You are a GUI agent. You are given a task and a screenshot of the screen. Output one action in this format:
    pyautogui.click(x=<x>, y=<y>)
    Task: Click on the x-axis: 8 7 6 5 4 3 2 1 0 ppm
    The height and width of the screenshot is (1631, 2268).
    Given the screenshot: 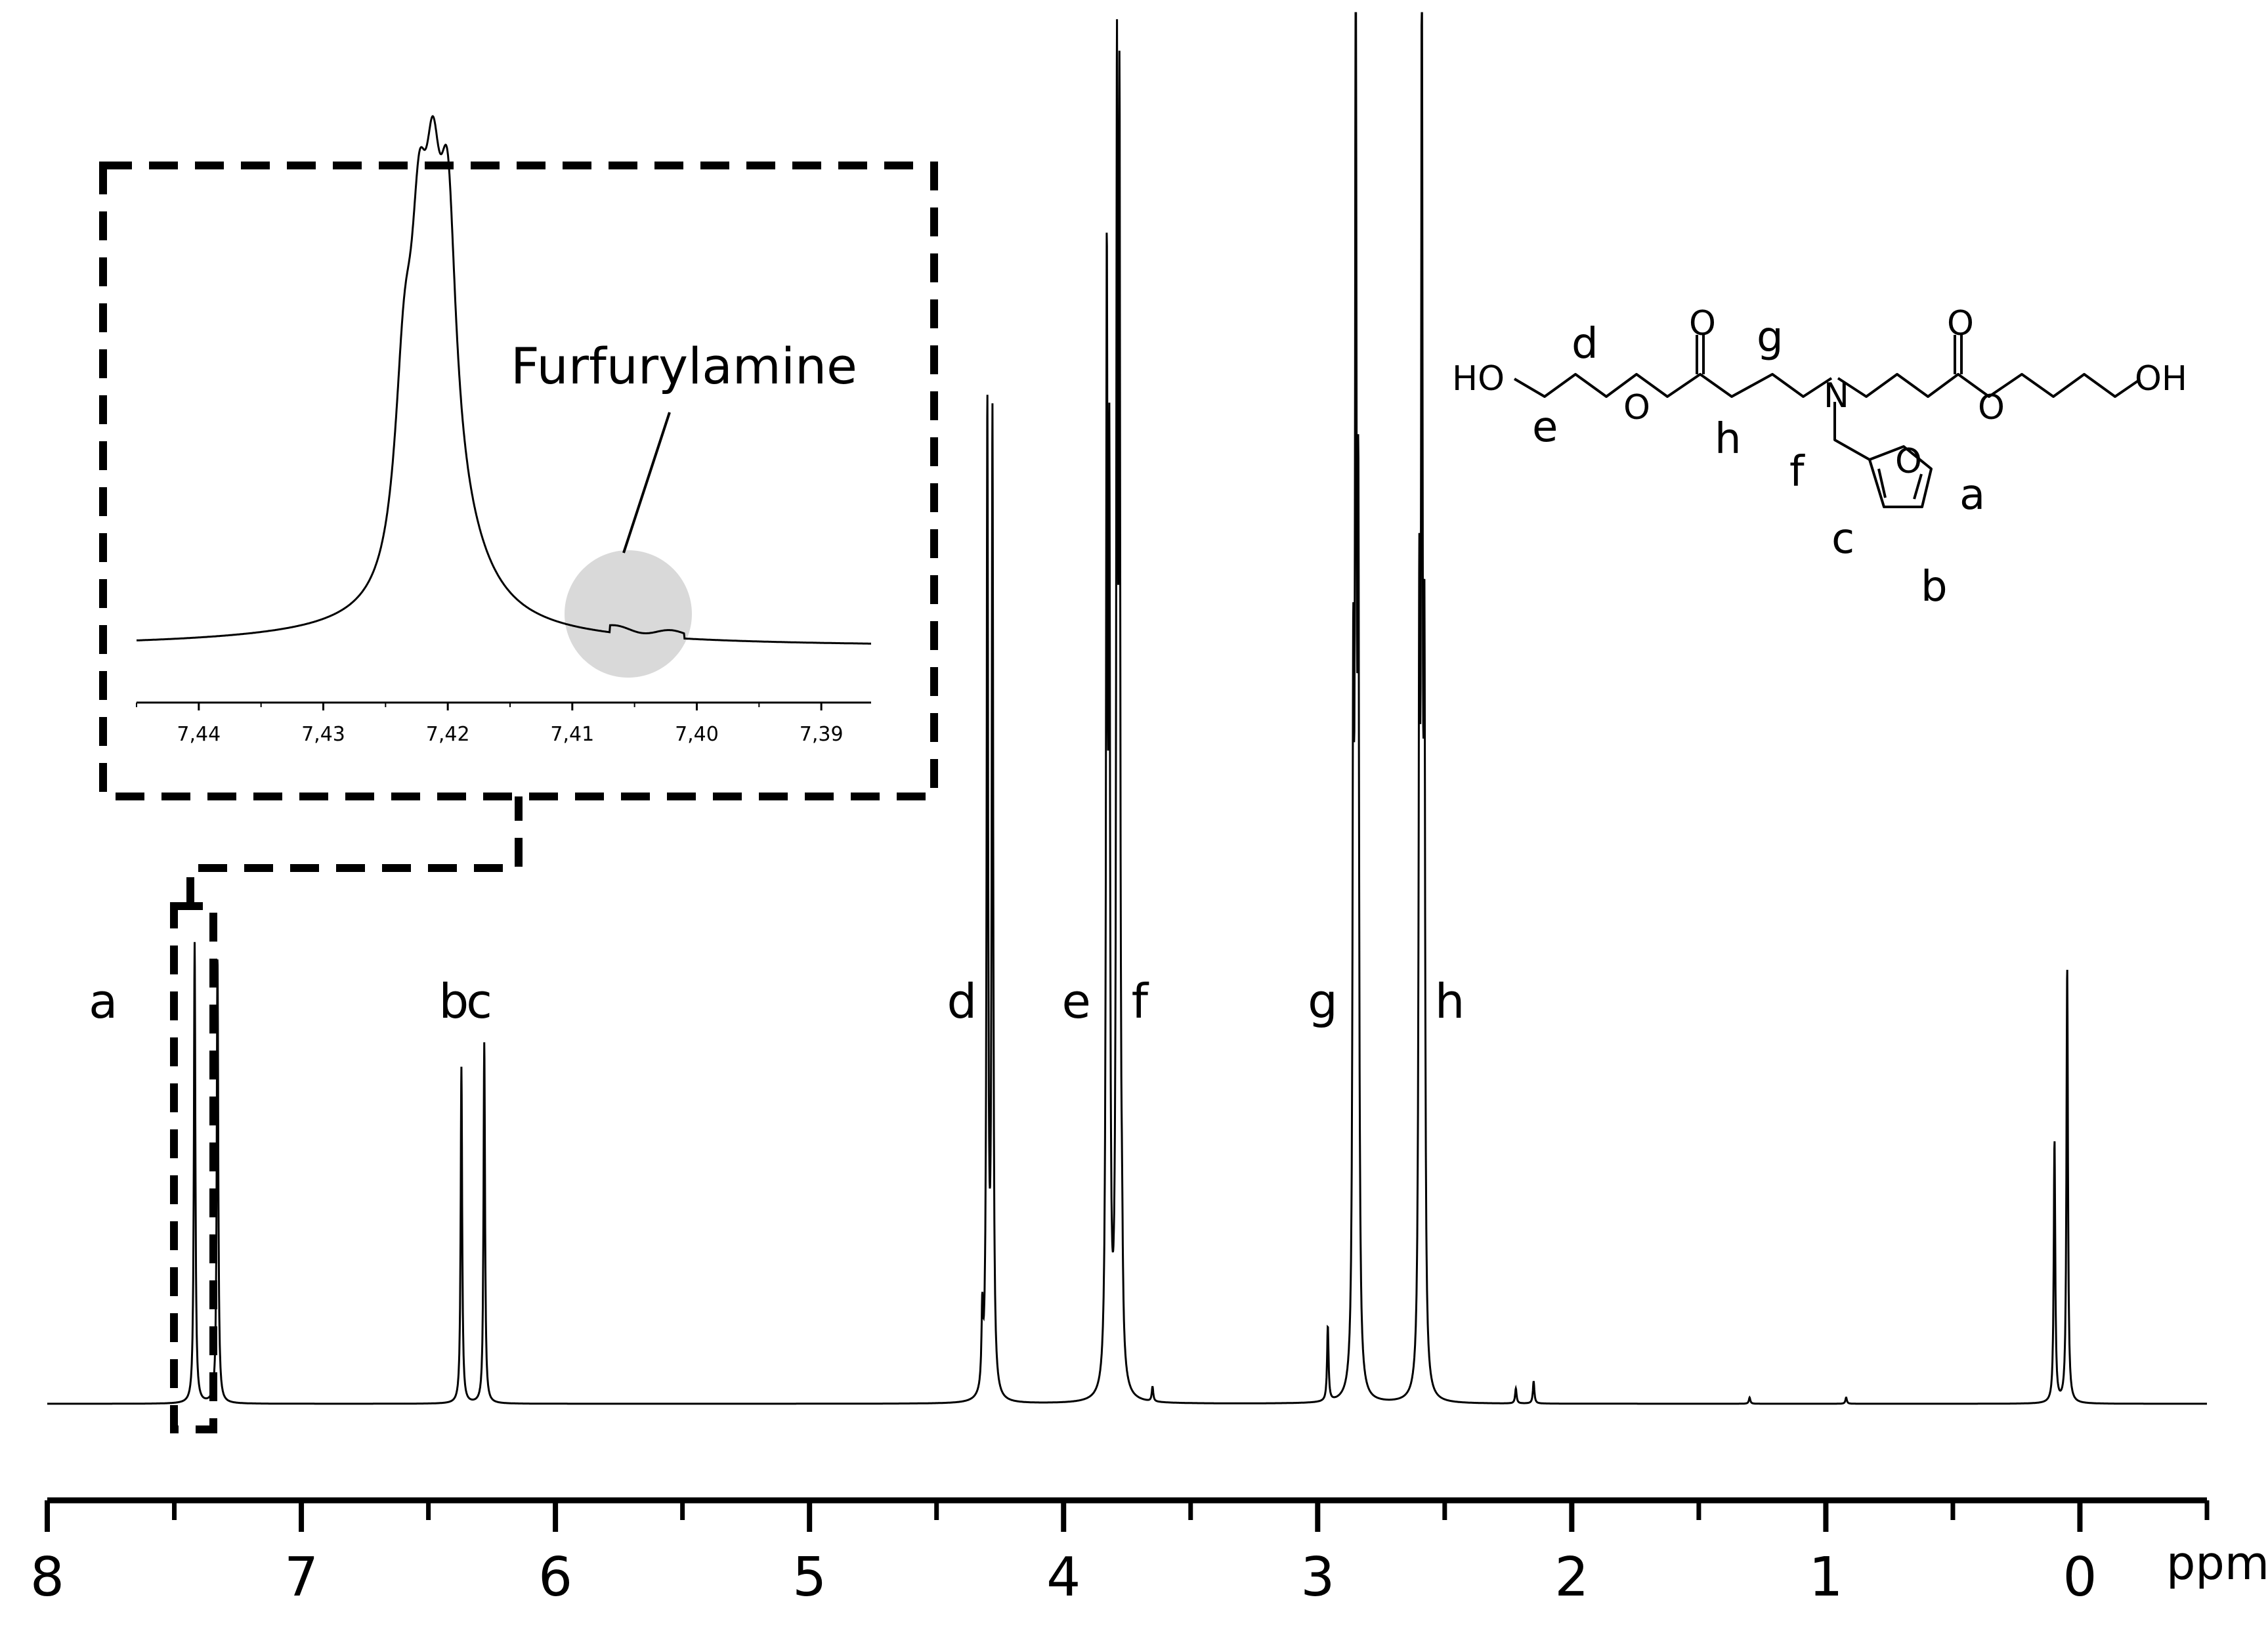 What is the action you would take?
    pyautogui.click(x=1149, y=1553)
    